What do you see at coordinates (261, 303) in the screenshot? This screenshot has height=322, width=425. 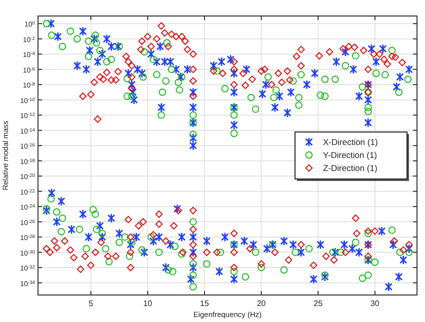 I see `x-tick-label: 20` at bounding box center [261, 303].